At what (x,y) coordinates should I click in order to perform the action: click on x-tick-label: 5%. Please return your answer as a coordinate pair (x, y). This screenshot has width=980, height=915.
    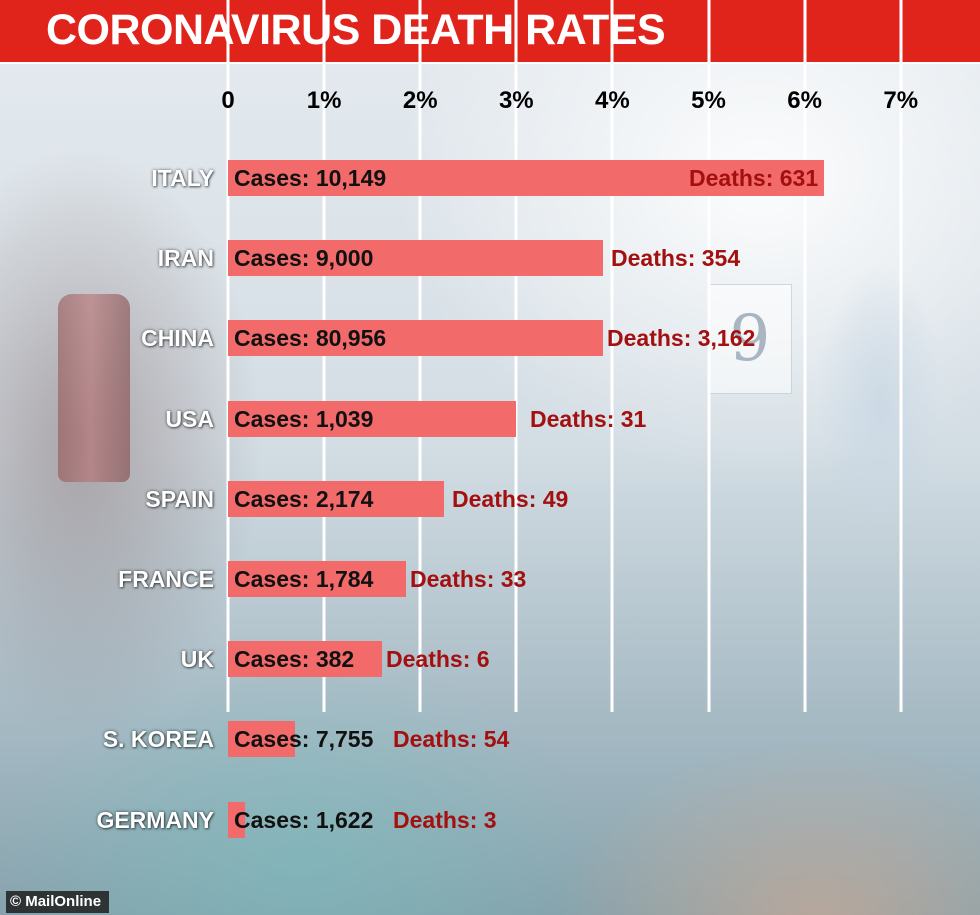
    Looking at the image, I should click on (708, 100).